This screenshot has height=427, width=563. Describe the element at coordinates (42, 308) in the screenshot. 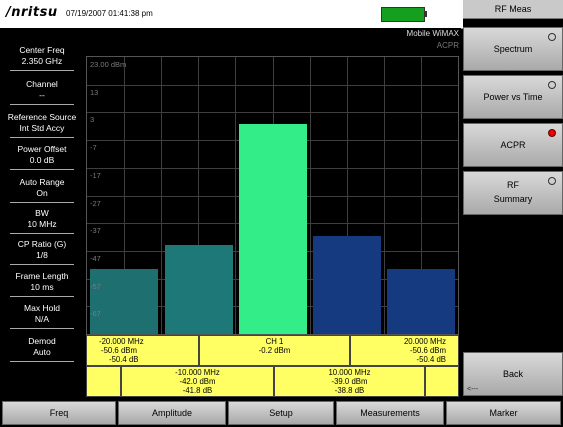

I see `param-label: Max Hold` at that location.